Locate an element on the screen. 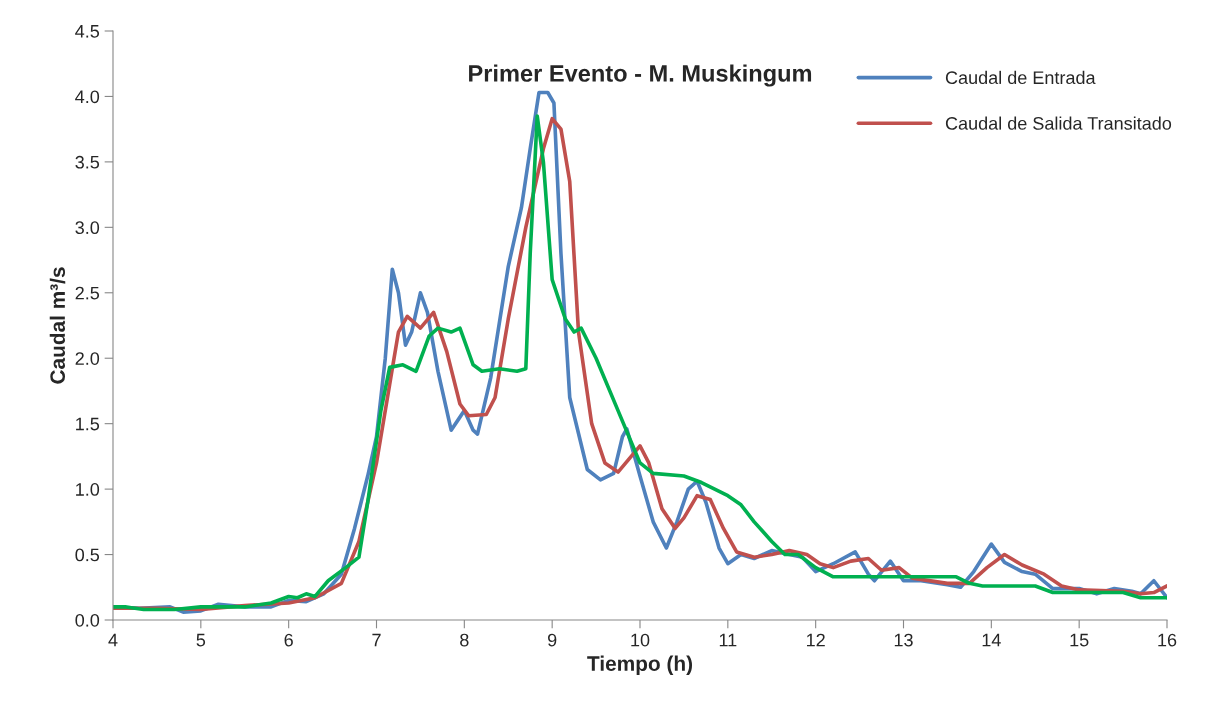 This screenshot has height=704, width=1208. y-tick-label: 2.5 is located at coordinates (87, 293).